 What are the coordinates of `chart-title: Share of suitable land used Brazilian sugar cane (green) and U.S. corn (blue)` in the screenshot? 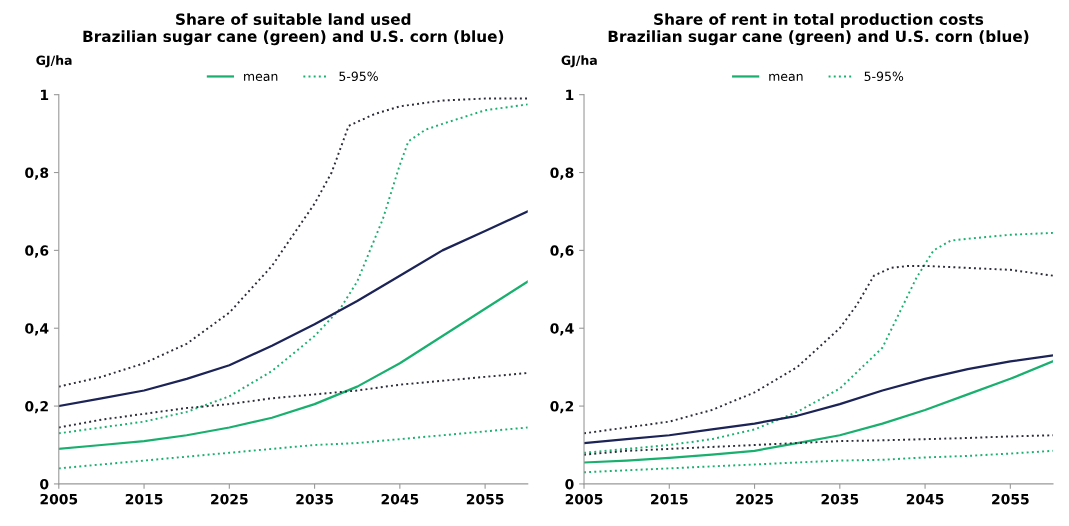 It's located at (293, 29).